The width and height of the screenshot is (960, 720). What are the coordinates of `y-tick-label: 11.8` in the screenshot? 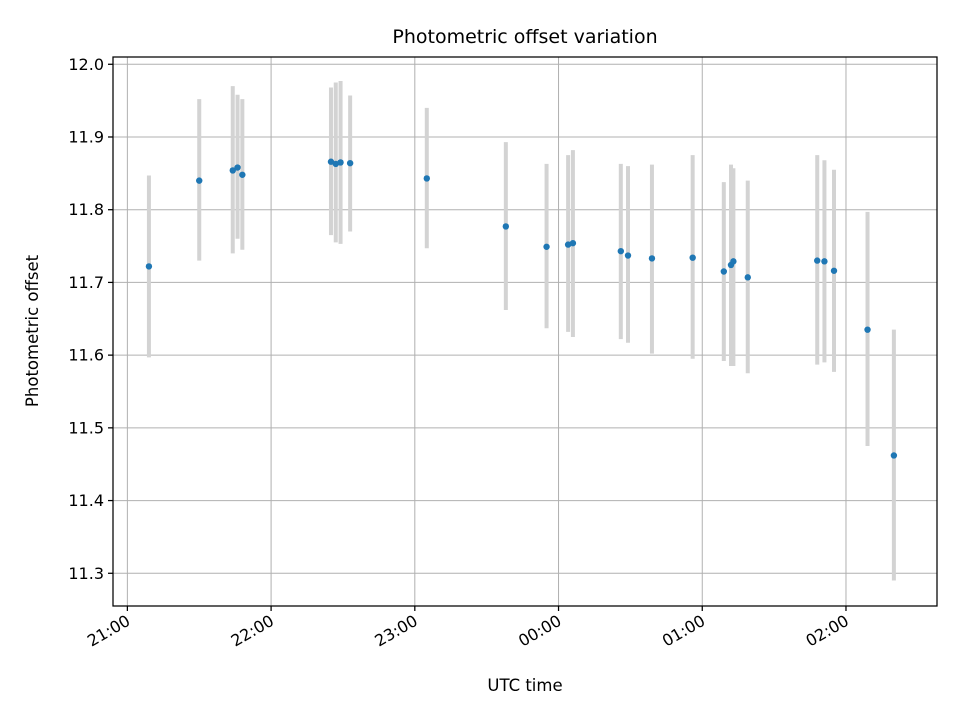 It's located at (86, 209).